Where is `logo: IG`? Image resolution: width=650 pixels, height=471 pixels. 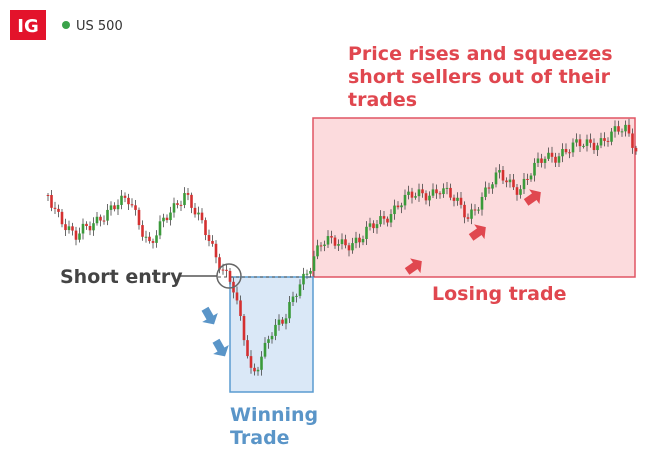
logo: IG is located at coordinates (27, 26).